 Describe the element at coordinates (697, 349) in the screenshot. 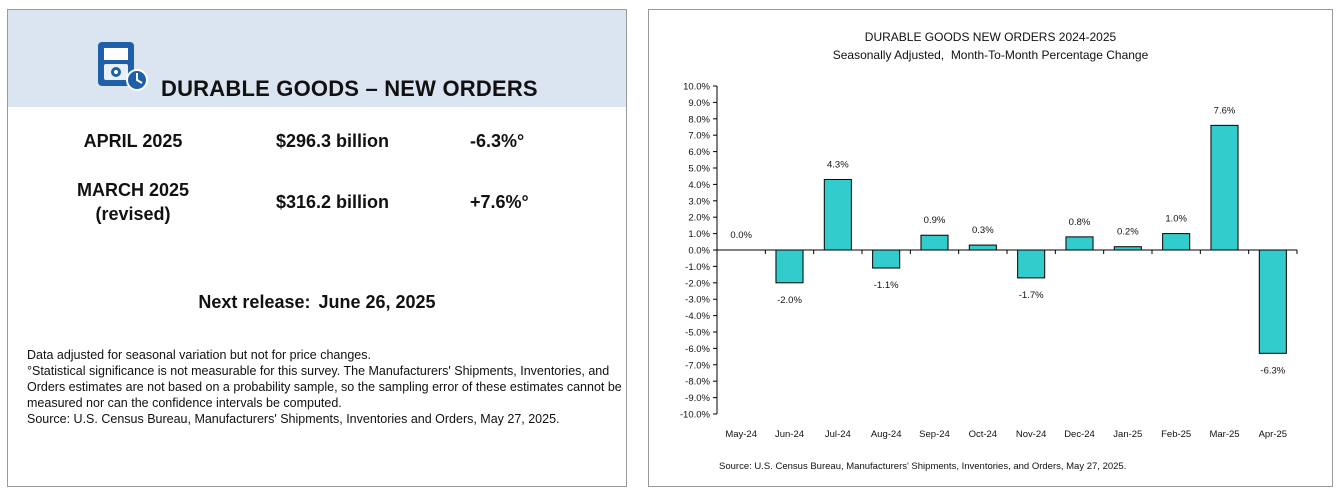

I see `y-tick-label: -6.0%` at that location.